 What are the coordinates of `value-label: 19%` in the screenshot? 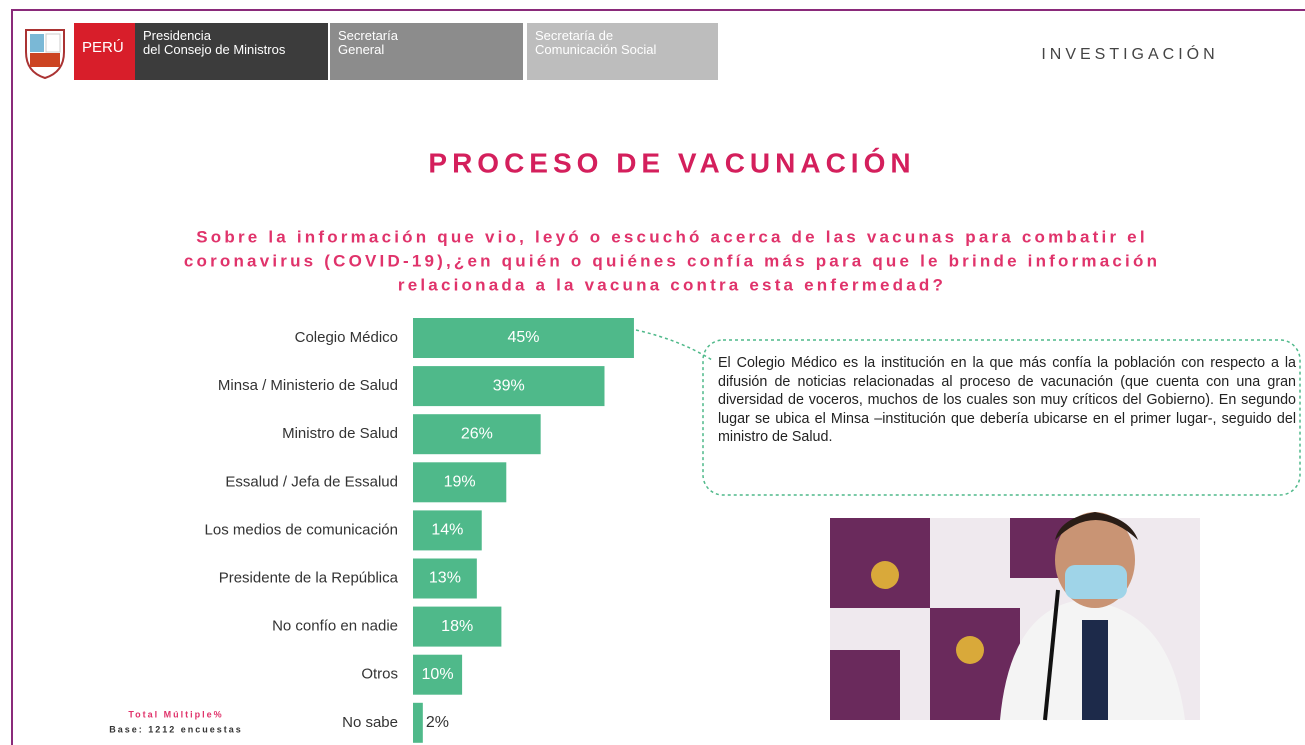 It's located at (460, 482).